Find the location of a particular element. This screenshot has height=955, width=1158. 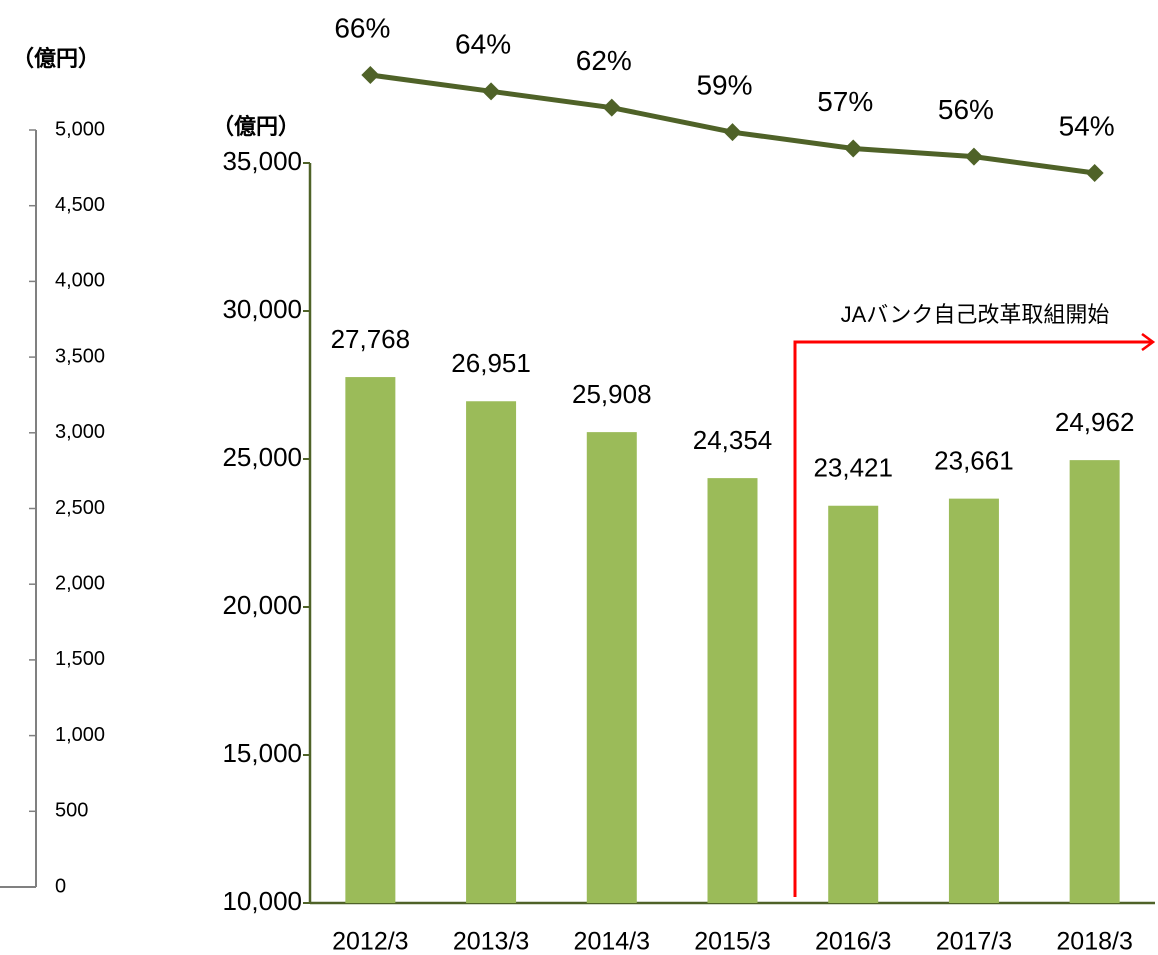

x-tick-label: 2016/3 is located at coordinates (853, 941).